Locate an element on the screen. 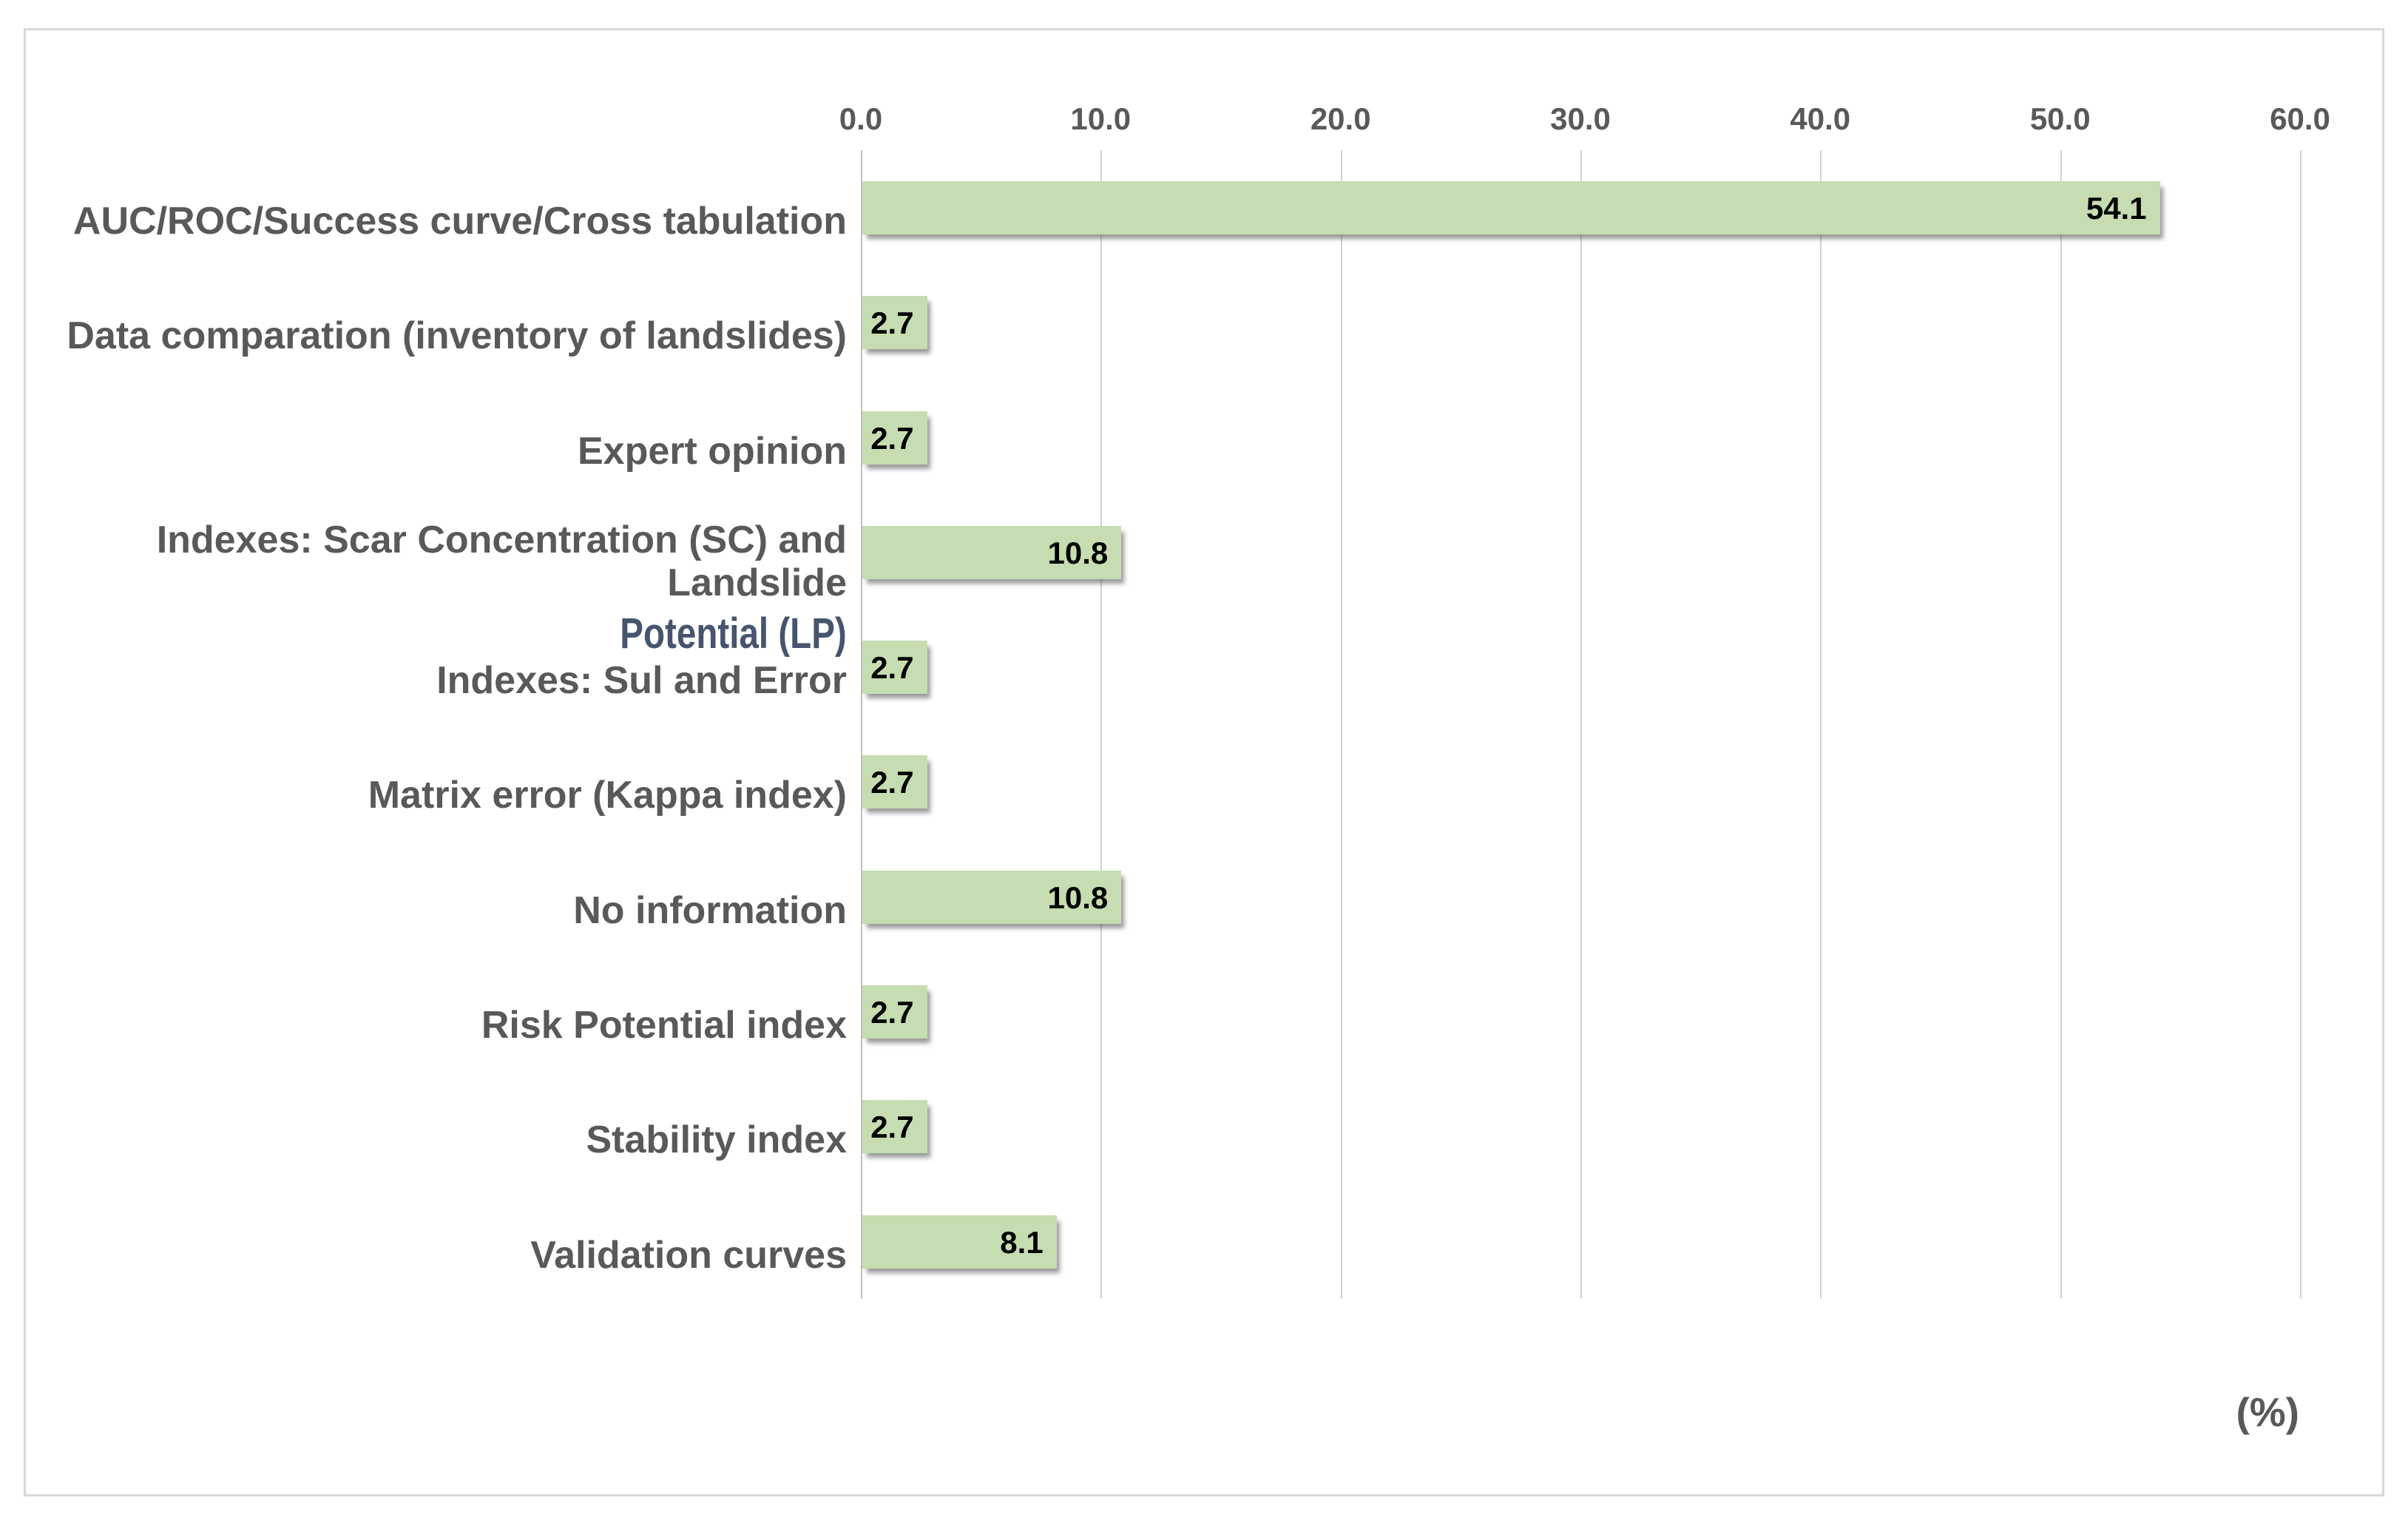 This screenshot has height=1526, width=2408. value-axis-line is located at coordinates (861, 724).